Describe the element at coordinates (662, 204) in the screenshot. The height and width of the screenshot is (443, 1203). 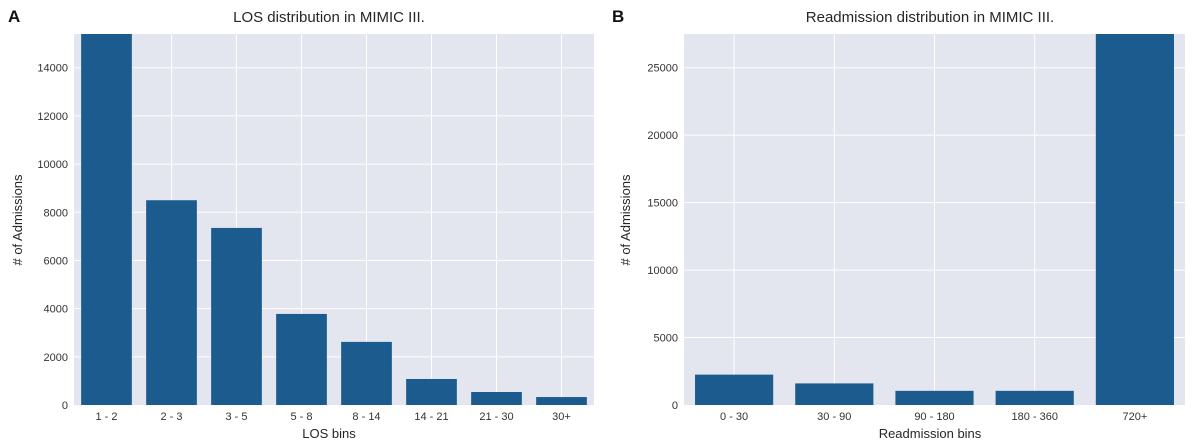
I see `y-tick-label: 15000` at that location.